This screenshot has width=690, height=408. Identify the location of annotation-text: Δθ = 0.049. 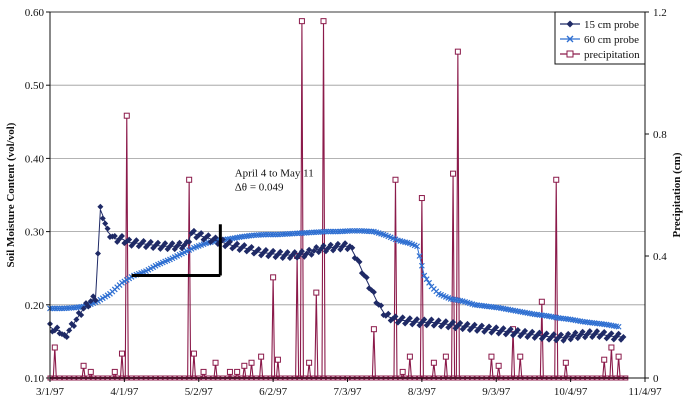
(259, 188).